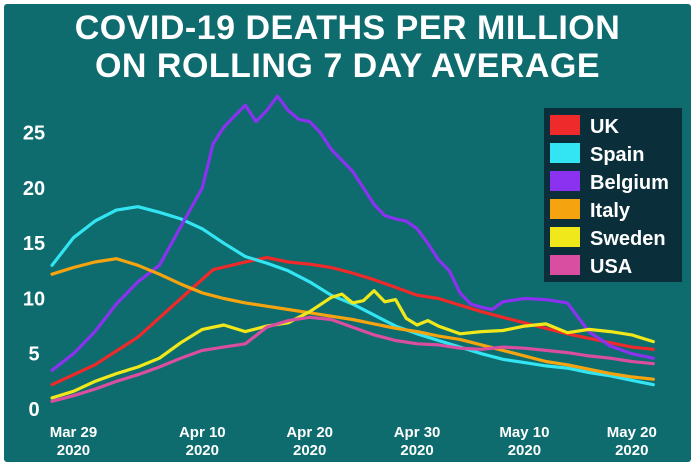 The width and height of the screenshot is (695, 466). What do you see at coordinates (565, 125) in the screenshot?
I see `legend-swatch-uk` at bounding box center [565, 125].